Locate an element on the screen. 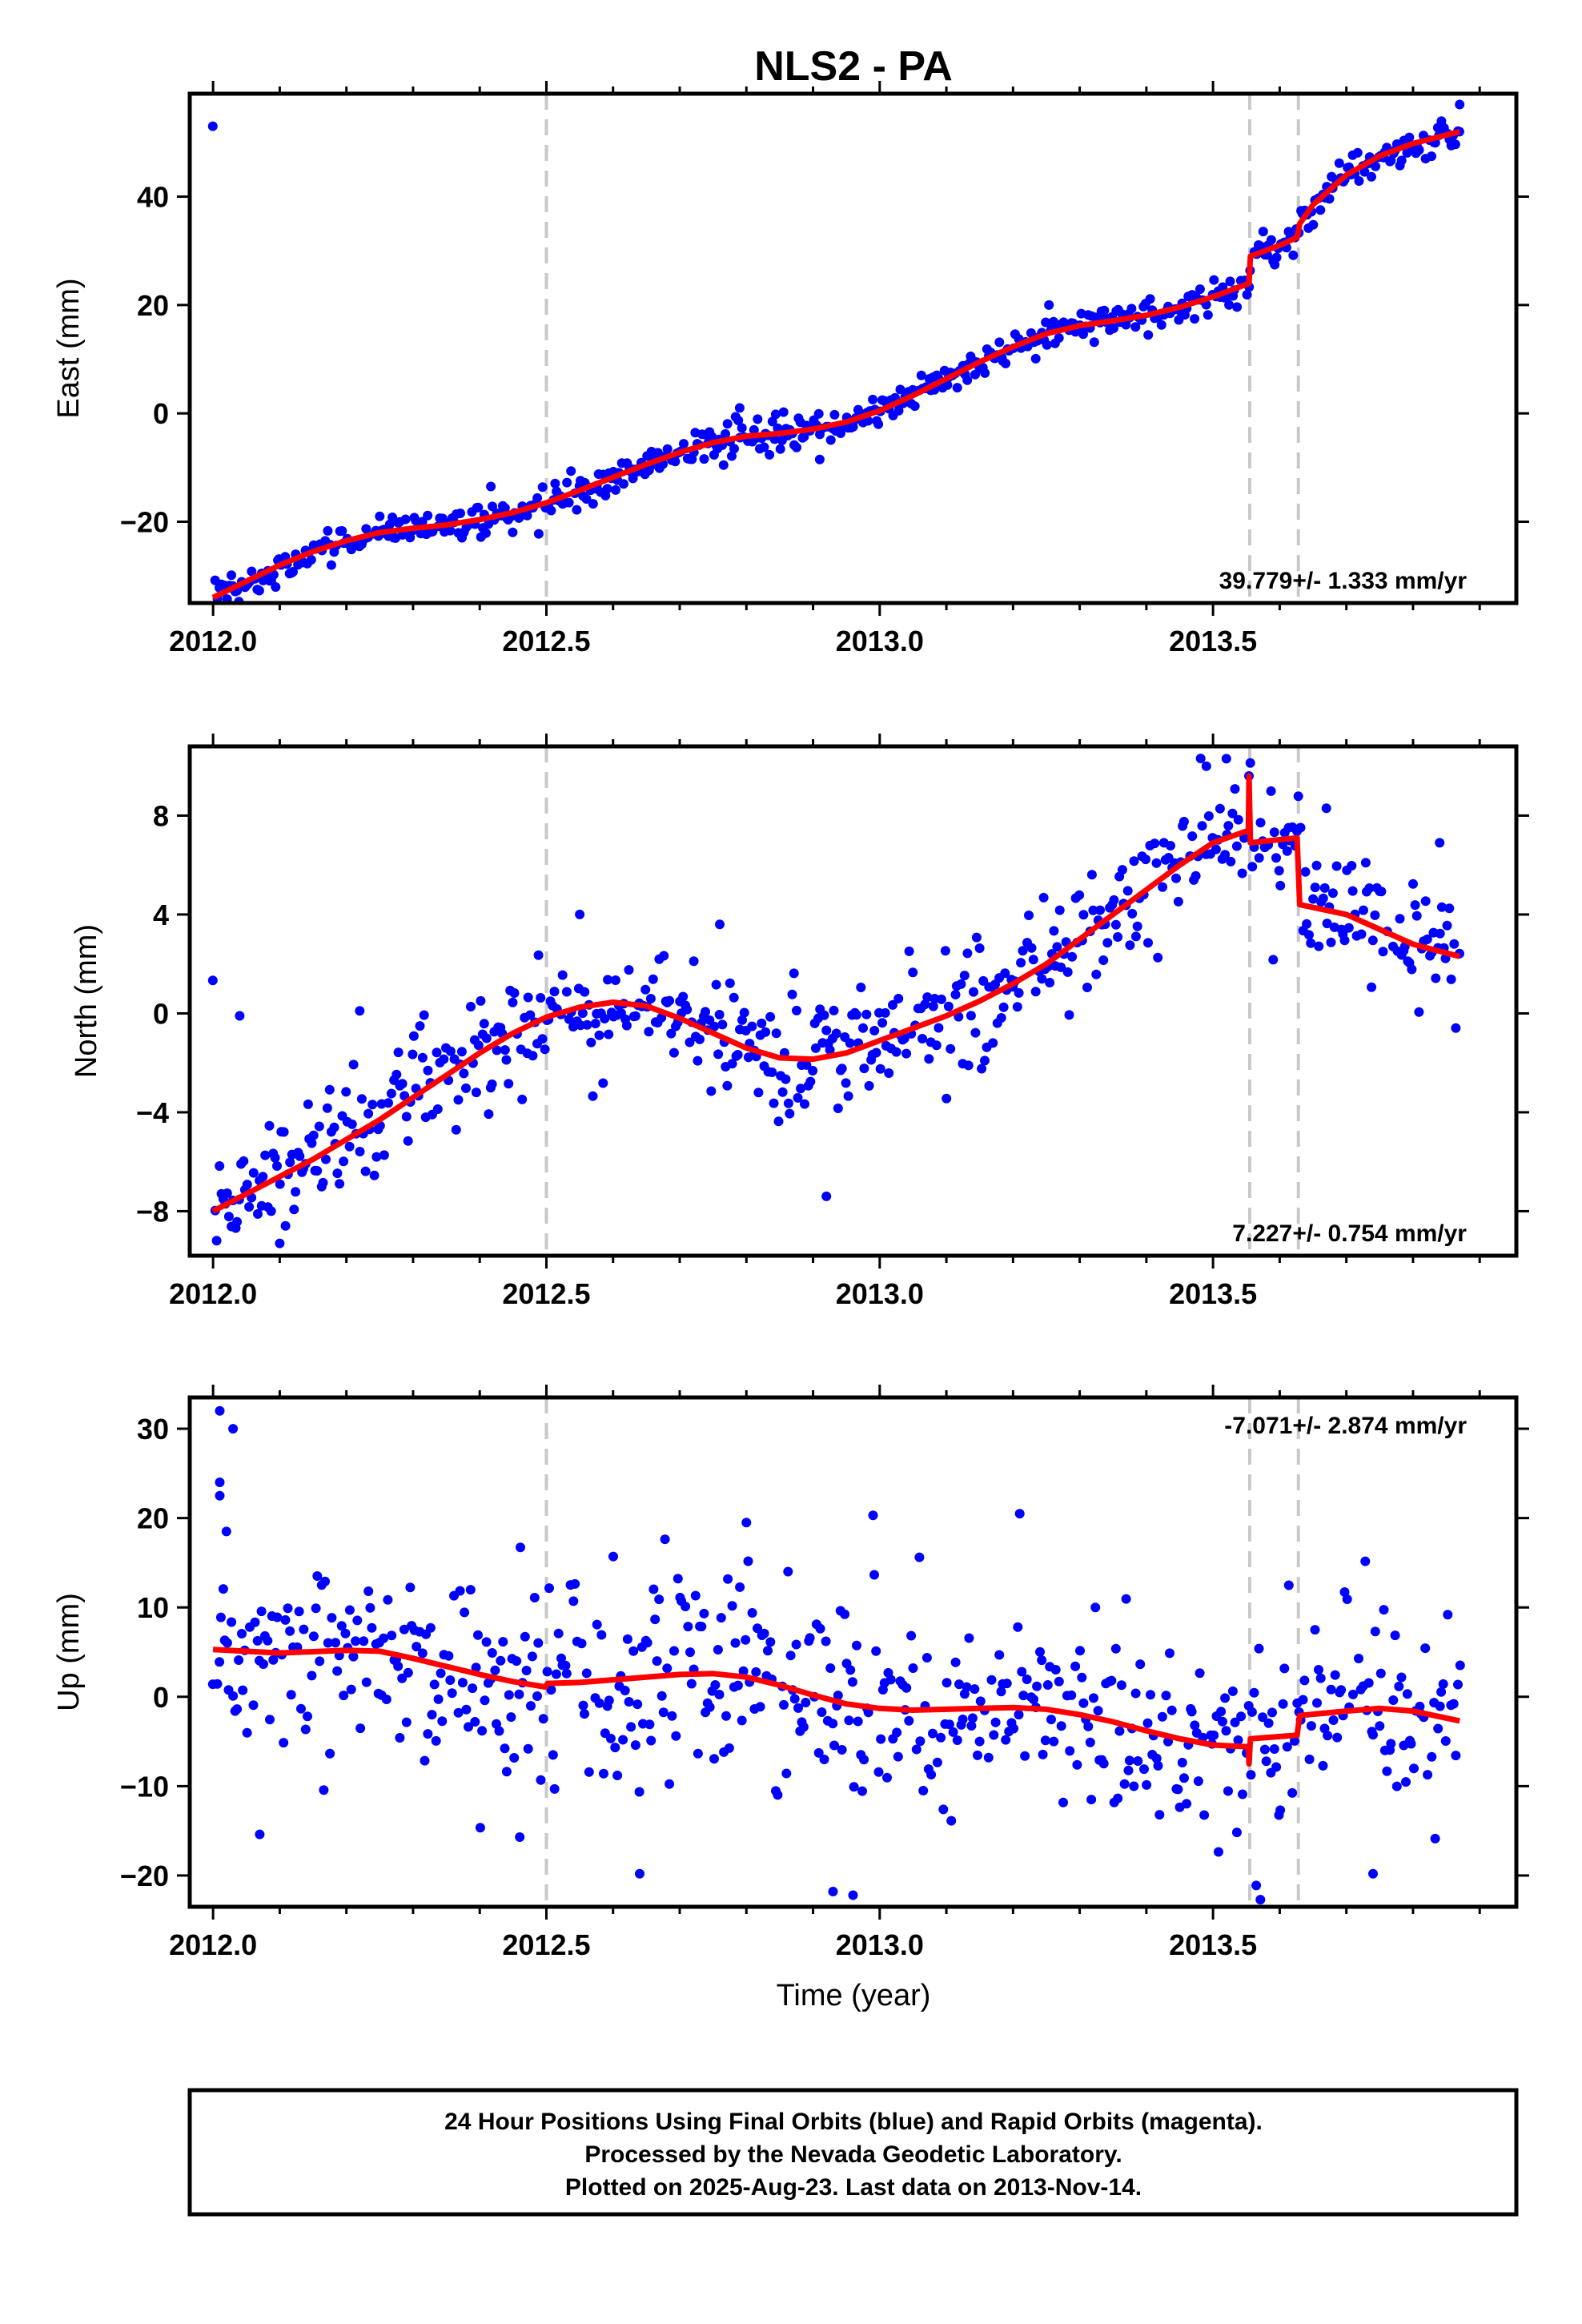 This screenshot has height=2324, width=1582. y-tick-label: 0 is located at coordinates (161, 413).